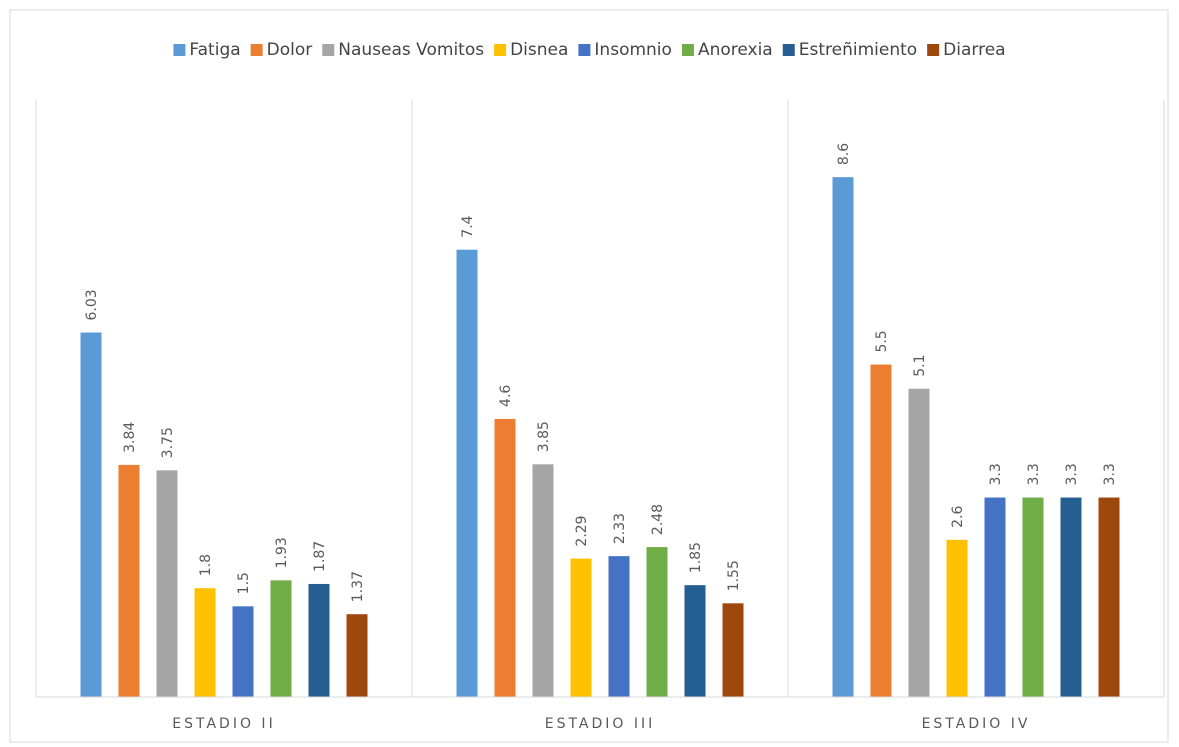 This screenshot has height=747, width=1179. Describe the element at coordinates (882, 341) in the screenshot. I see `data-label: 5.5` at that location.